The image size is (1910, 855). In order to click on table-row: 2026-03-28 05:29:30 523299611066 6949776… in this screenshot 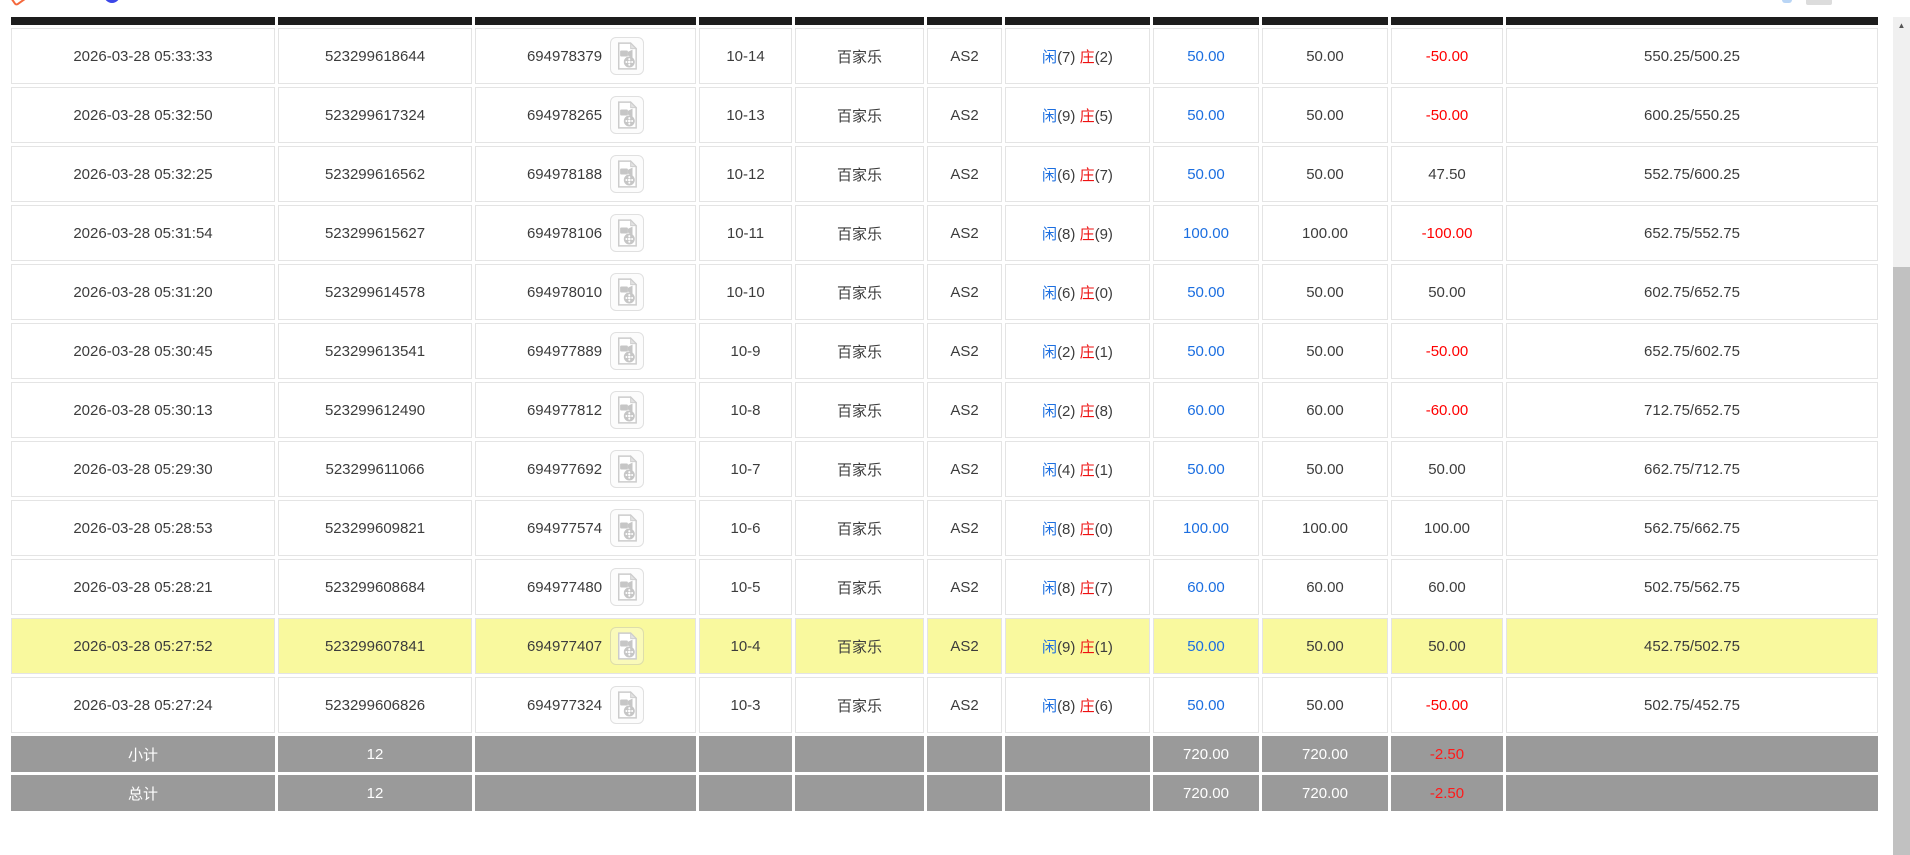, I will do `click(944, 469)`.